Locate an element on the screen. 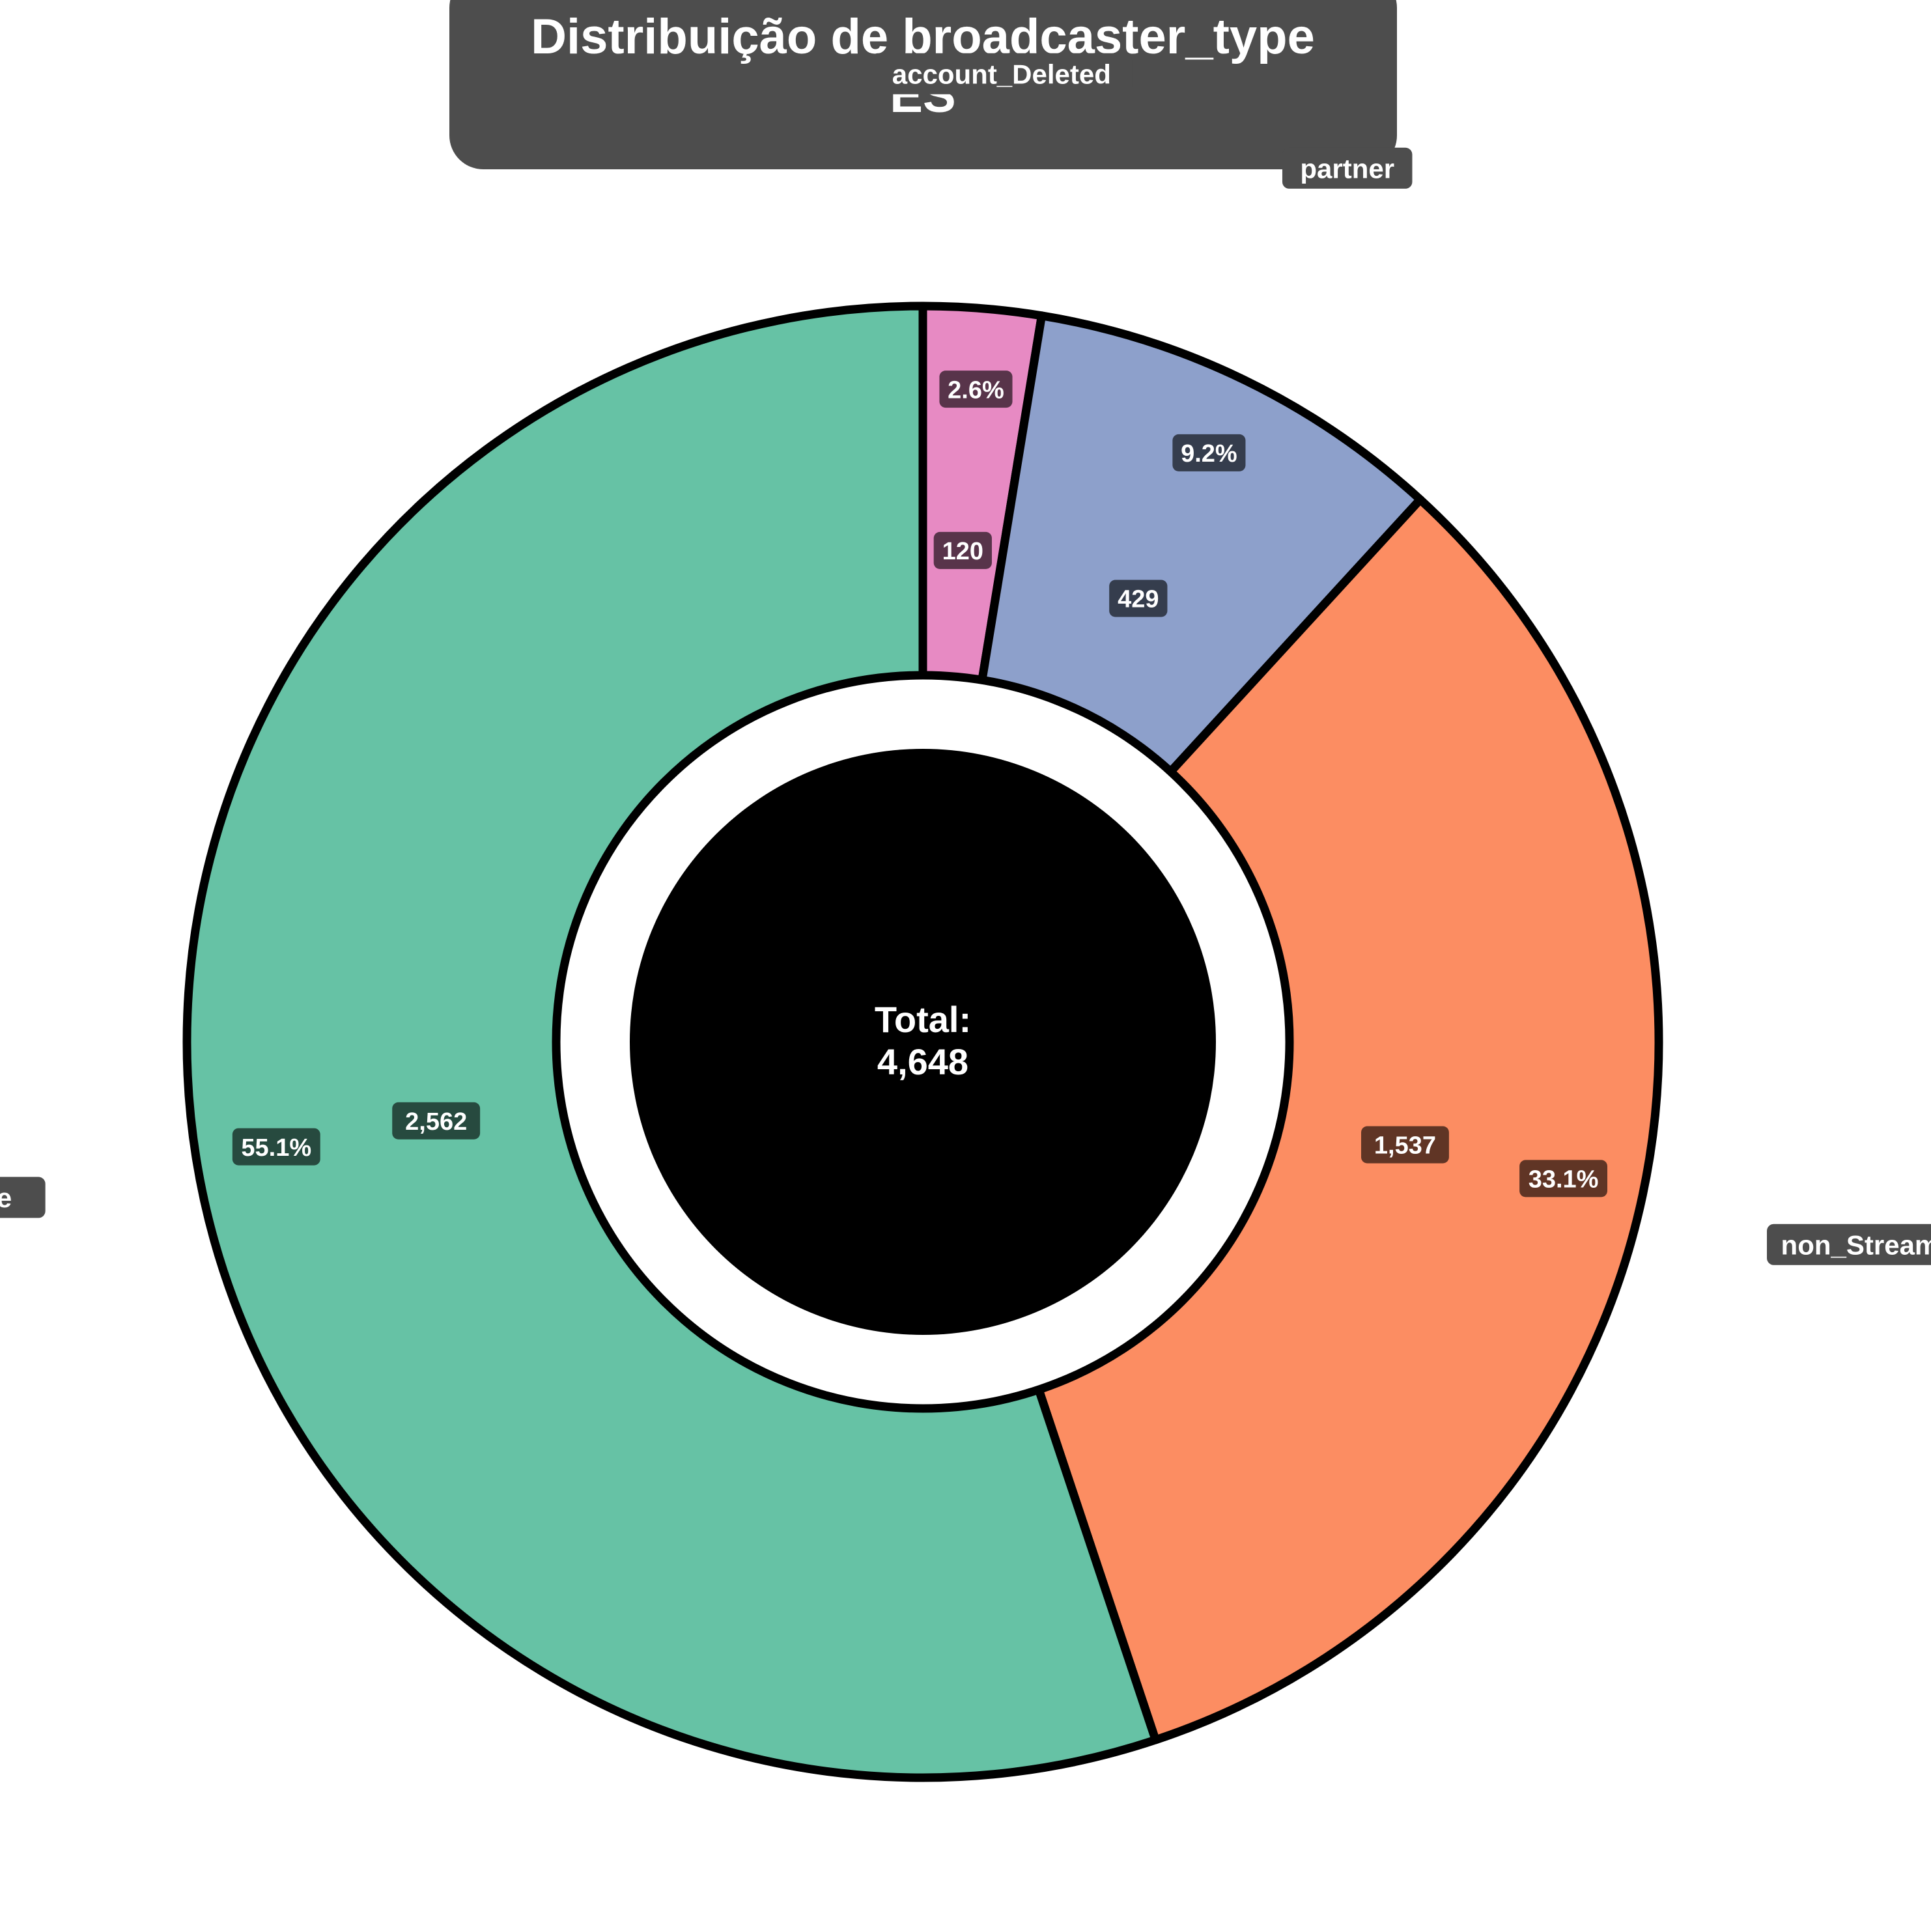 This screenshot has height=1932, width=1931. slice-percent-affiliate-badge-bg is located at coordinates (276, 1147).